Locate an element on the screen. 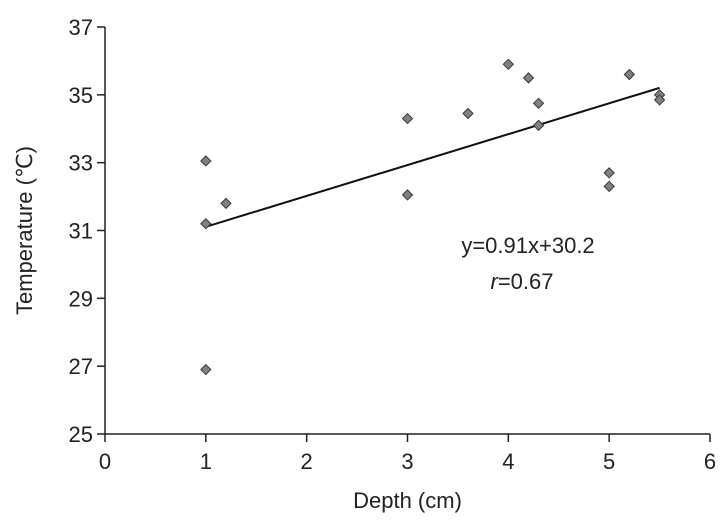 This screenshot has width=722, height=529. x-tick-label: 1 is located at coordinates (206, 461).